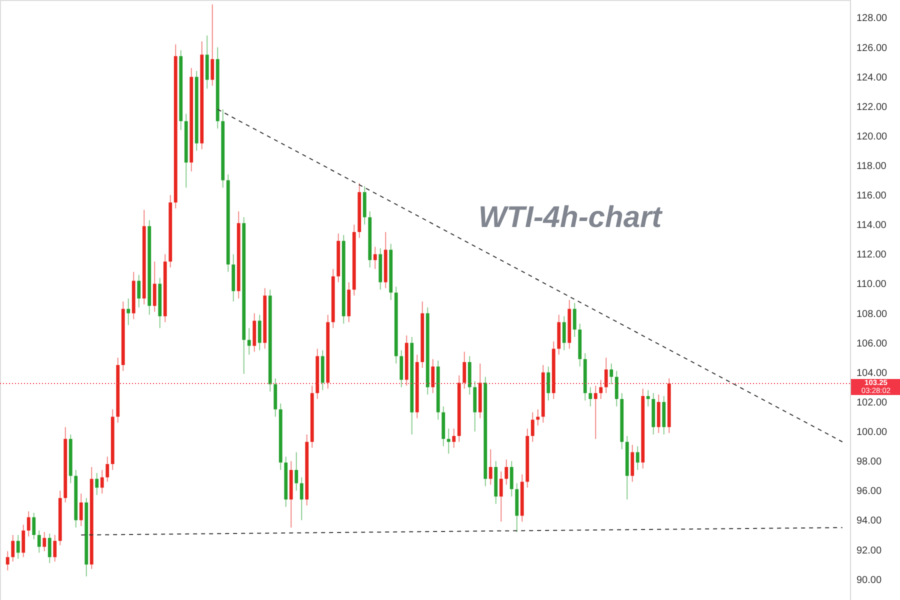  What do you see at coordinates (871, 196) in the screenshot?
I see `y-tick-label: 116.00` at bounding box center [871, 196].